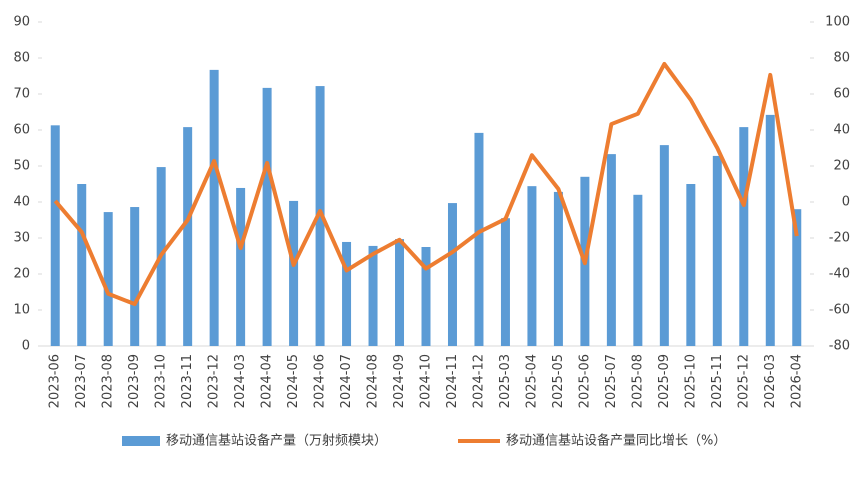 The height and width of the screenshot is (488, 866). I want to click on x-tick-label: 2024-11, so click(452, 381).